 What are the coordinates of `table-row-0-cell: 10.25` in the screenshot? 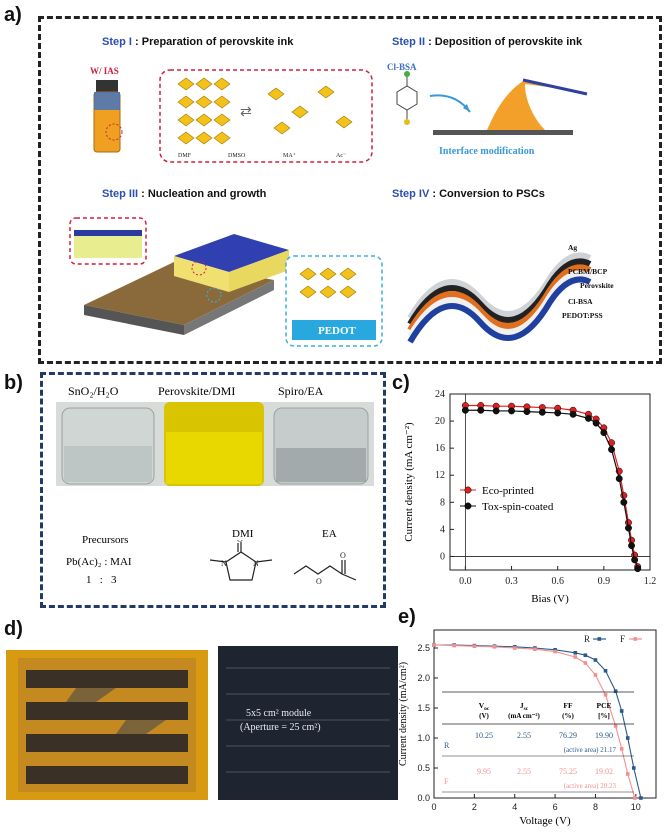 It's located at (484, 735).